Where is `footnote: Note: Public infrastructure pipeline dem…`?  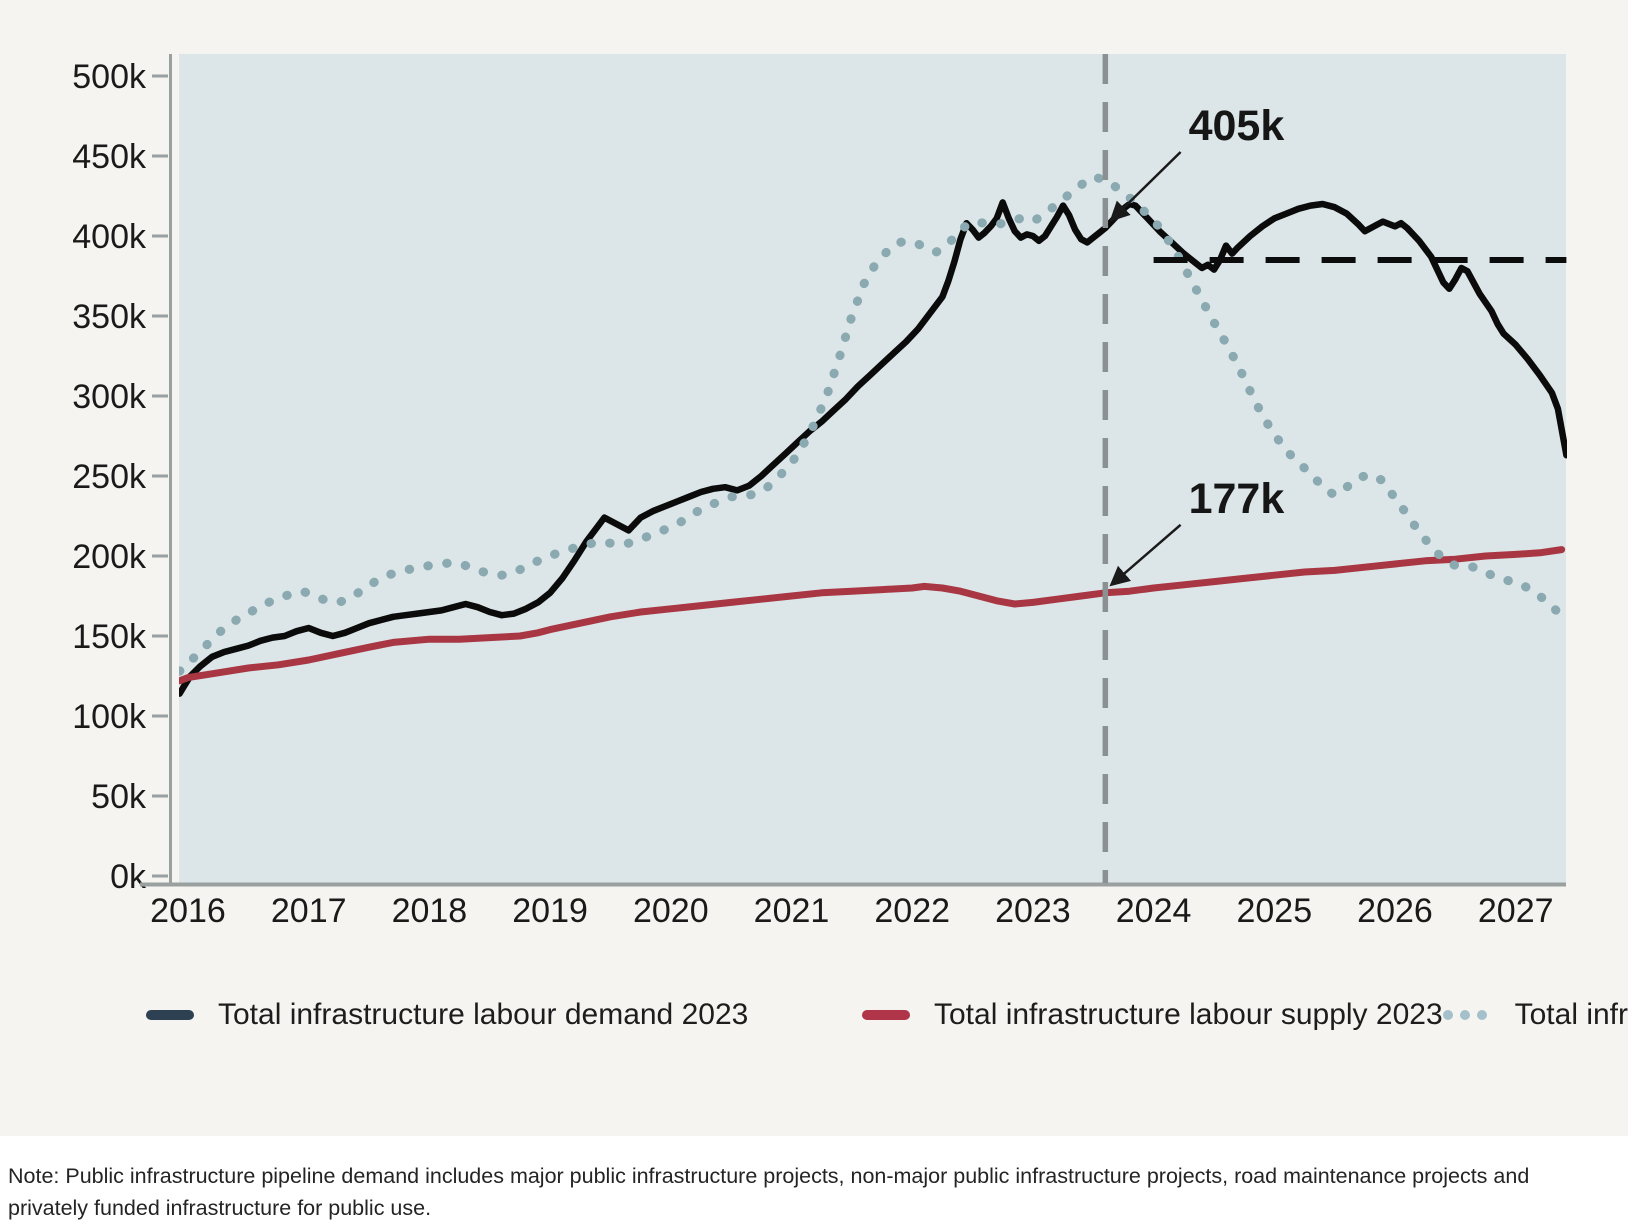
footnote: Note: Public infrastructure pipeline dem… is located at coordinates (769, 1192).